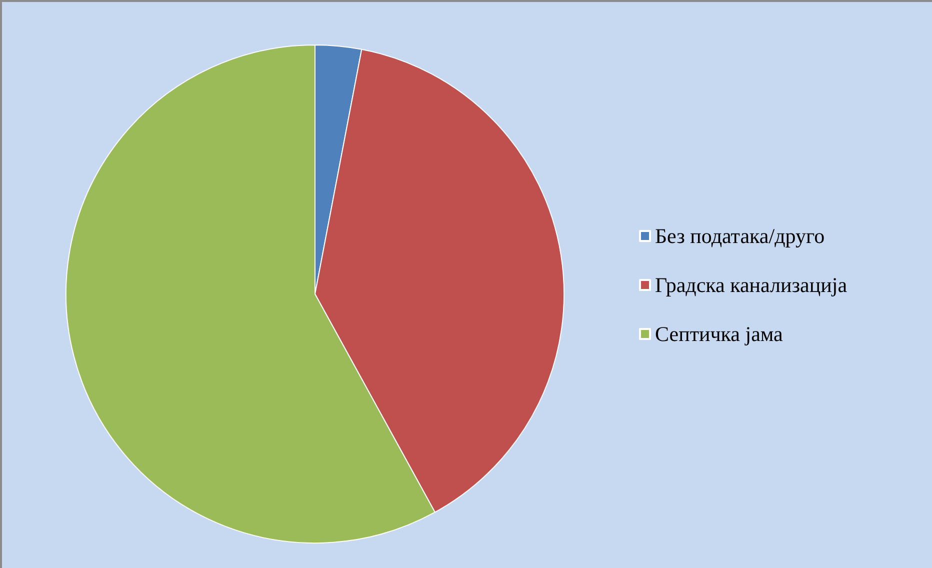 The height and width of the screenshot is (568, 932). What do you see at coordinates (751, 285) in the screenshot?
I see `legend-label: Градска канализација` at bounding box center [751, 285].